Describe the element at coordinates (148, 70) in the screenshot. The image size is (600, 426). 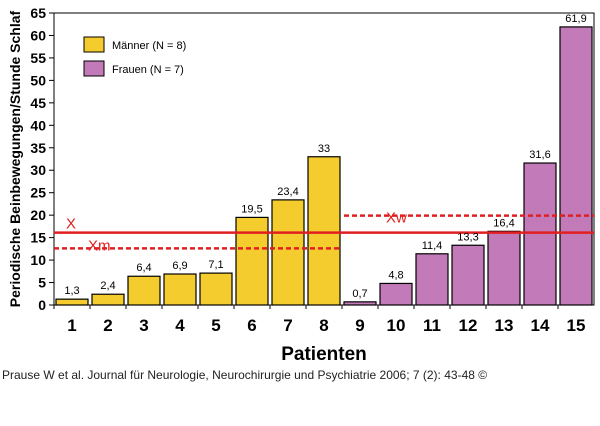
I see `legend-label: Frauen (N = 7)` at that location.